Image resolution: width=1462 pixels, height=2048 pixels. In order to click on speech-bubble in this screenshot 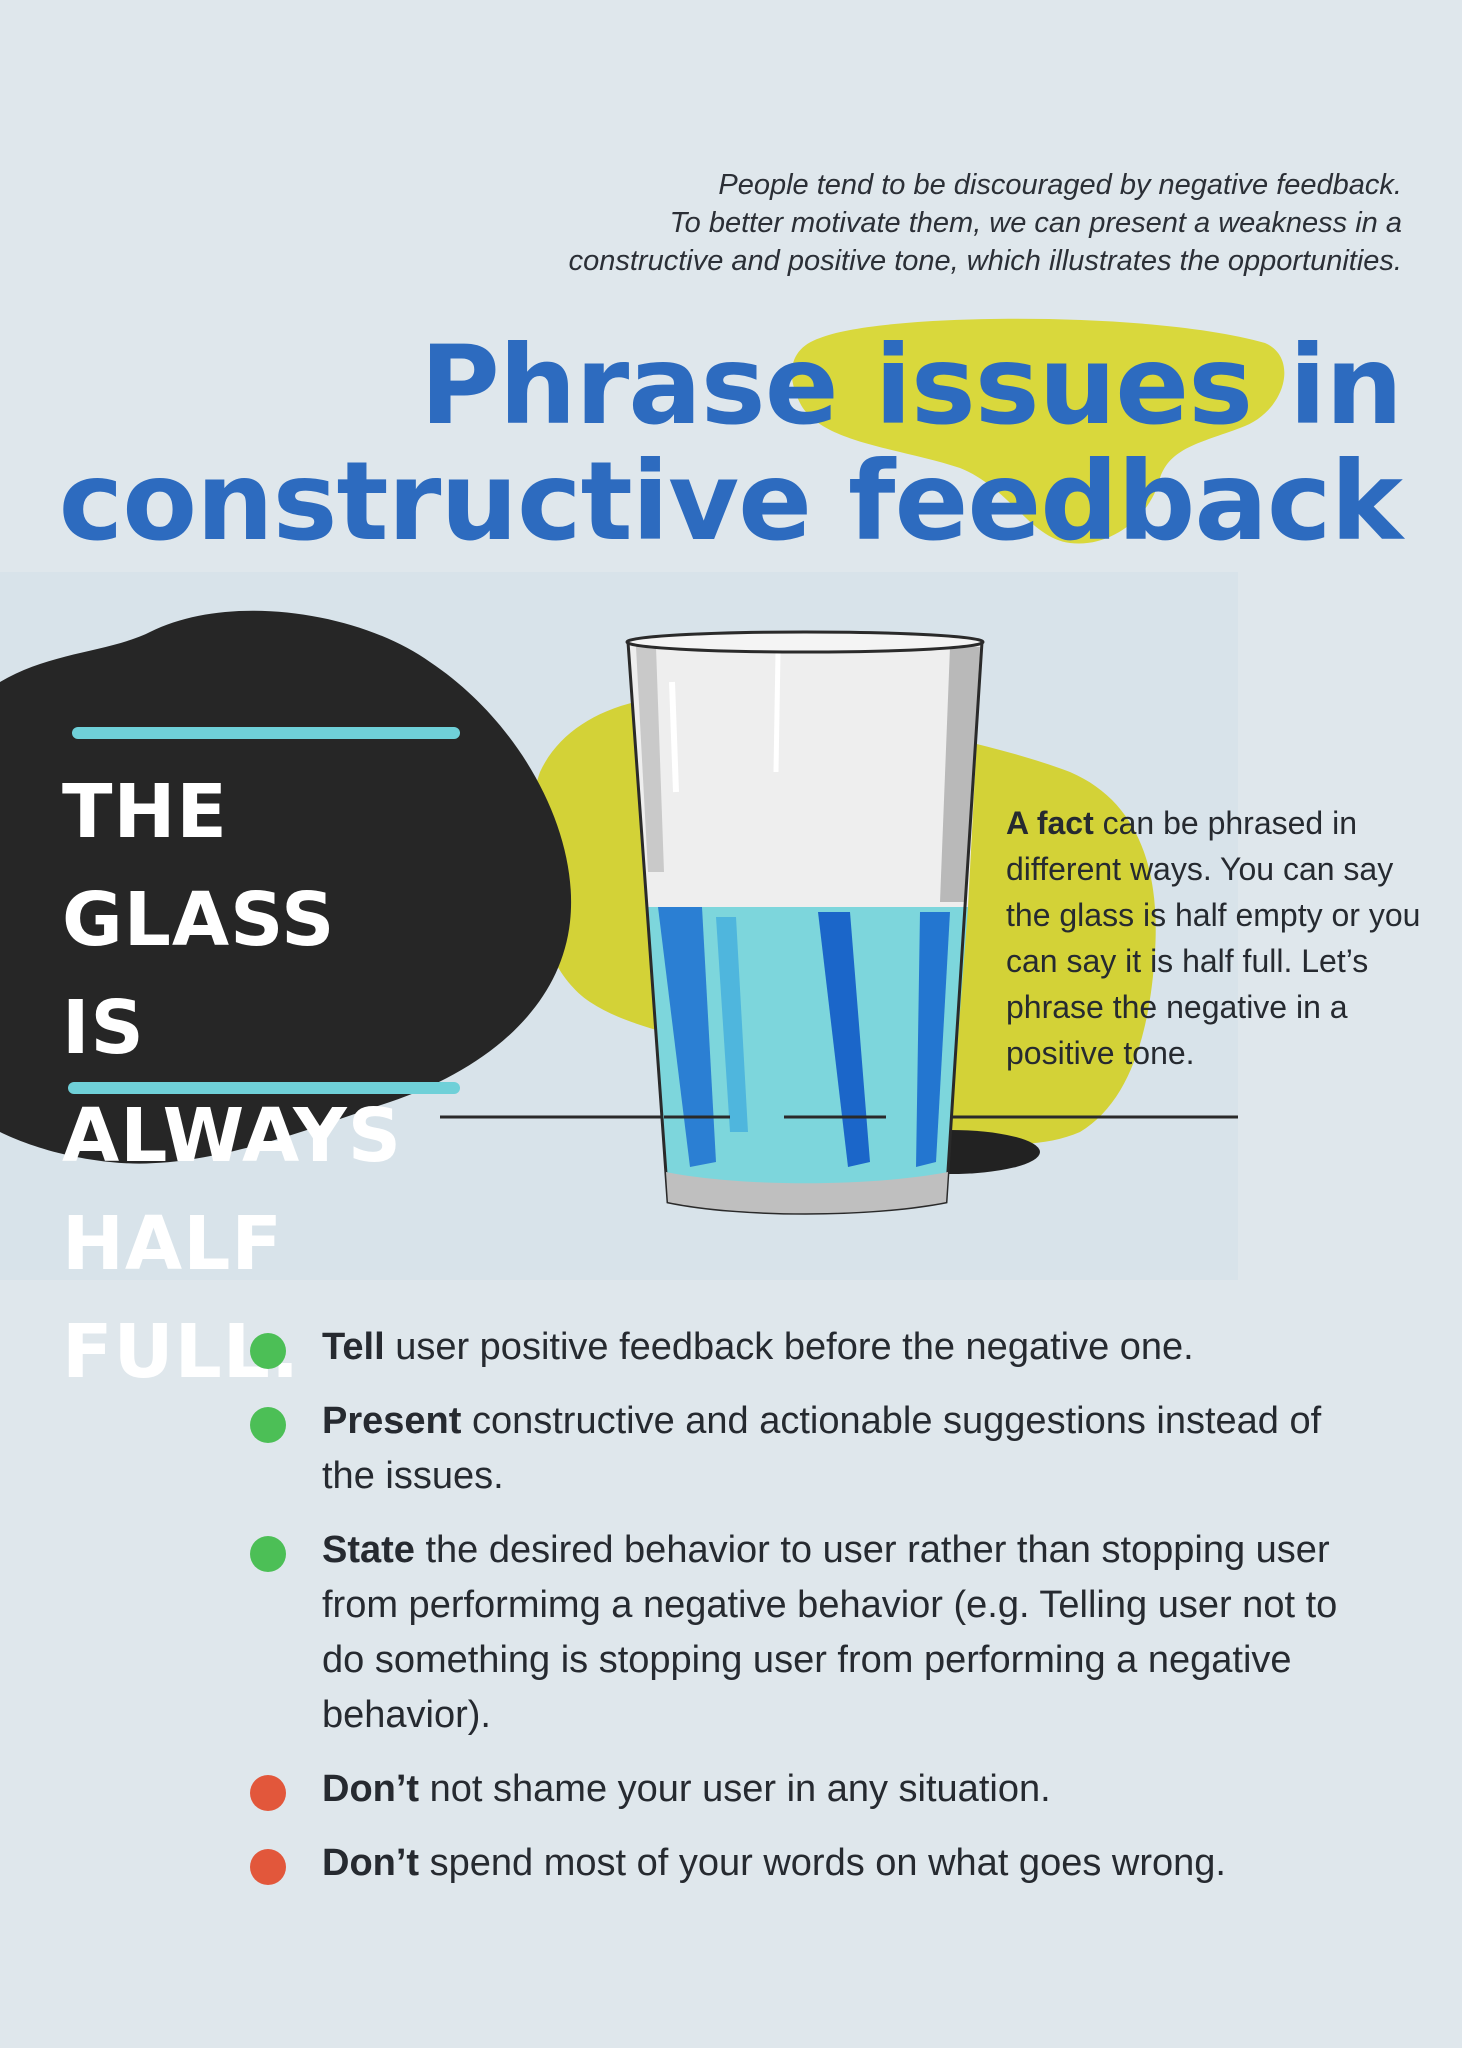, I will do `click(286, 887)`.